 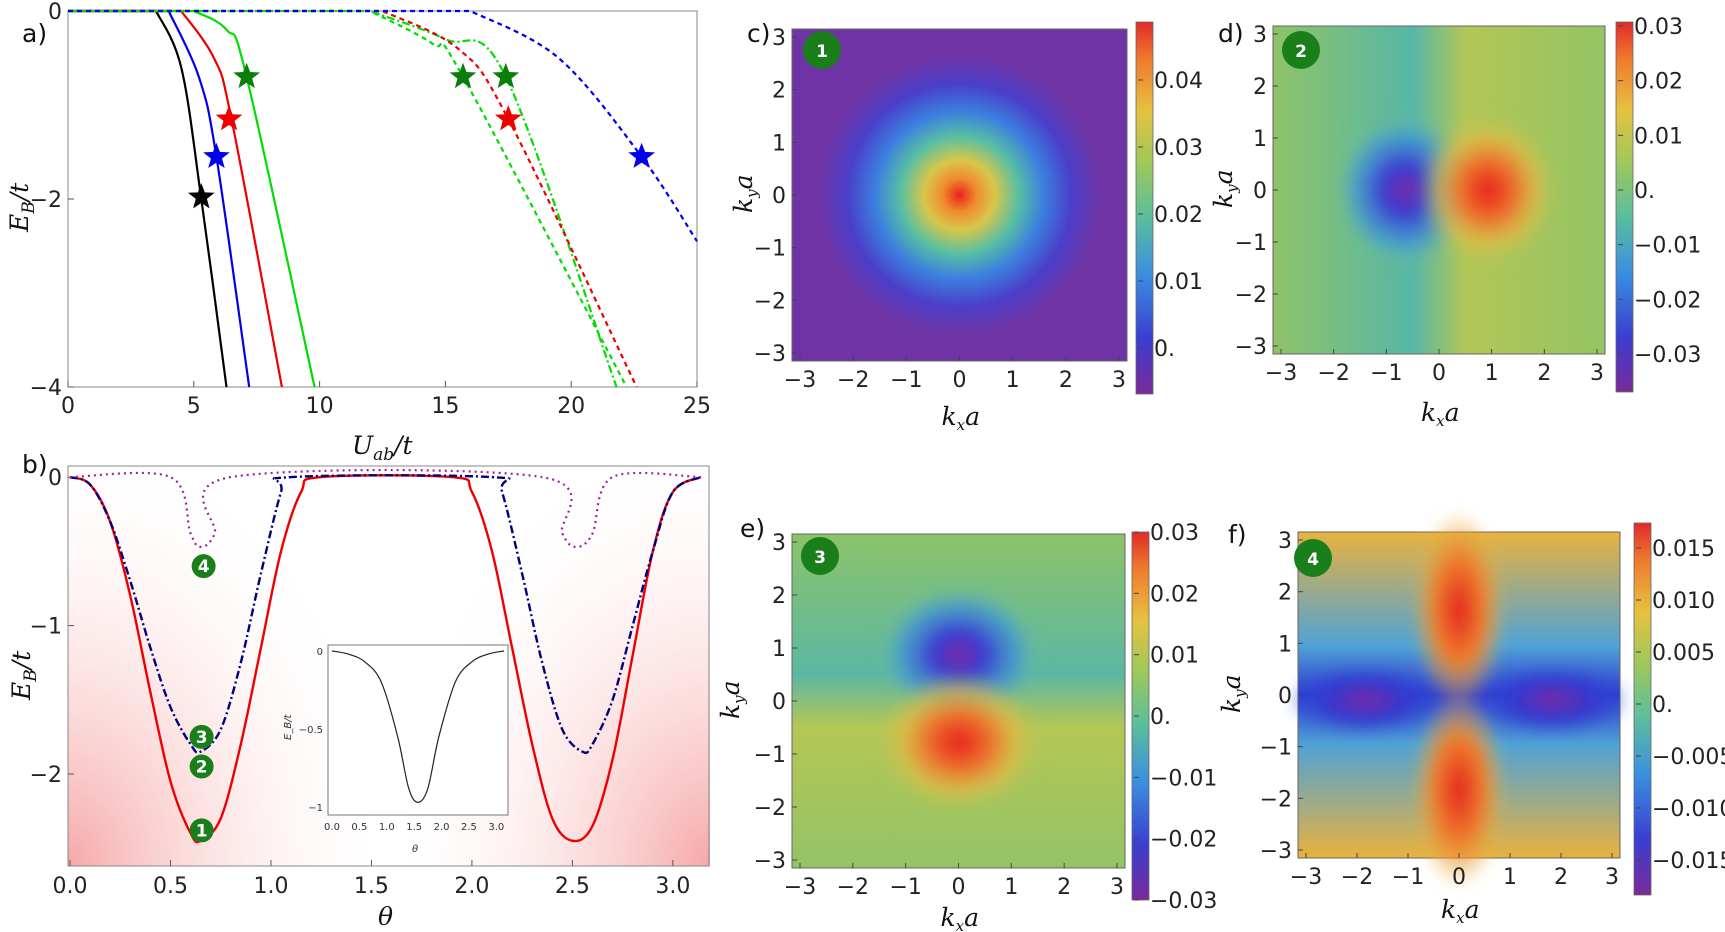 What do you see at coordinates (1659, 191) in the screenshot?
I see `panel-d-colorbar-ticks: 0.03 0.02 0.01 0. −0.01 −0.02 −0.03` at bounding box center [1659, 191].